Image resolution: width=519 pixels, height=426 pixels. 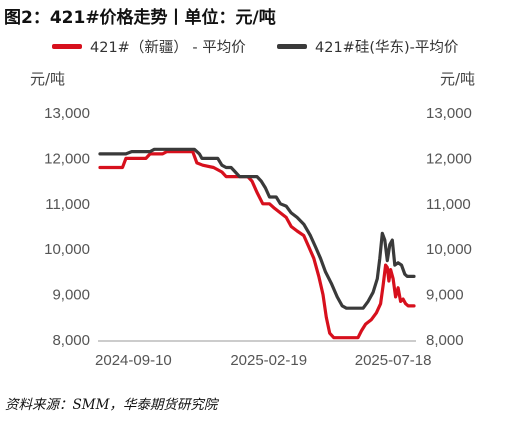 What do you see at coordinates (168, 48) in the screenshot?
I see `legend-label-xinjiang: 421#（新疆） - 平均价` at bounding box center [168, 48].